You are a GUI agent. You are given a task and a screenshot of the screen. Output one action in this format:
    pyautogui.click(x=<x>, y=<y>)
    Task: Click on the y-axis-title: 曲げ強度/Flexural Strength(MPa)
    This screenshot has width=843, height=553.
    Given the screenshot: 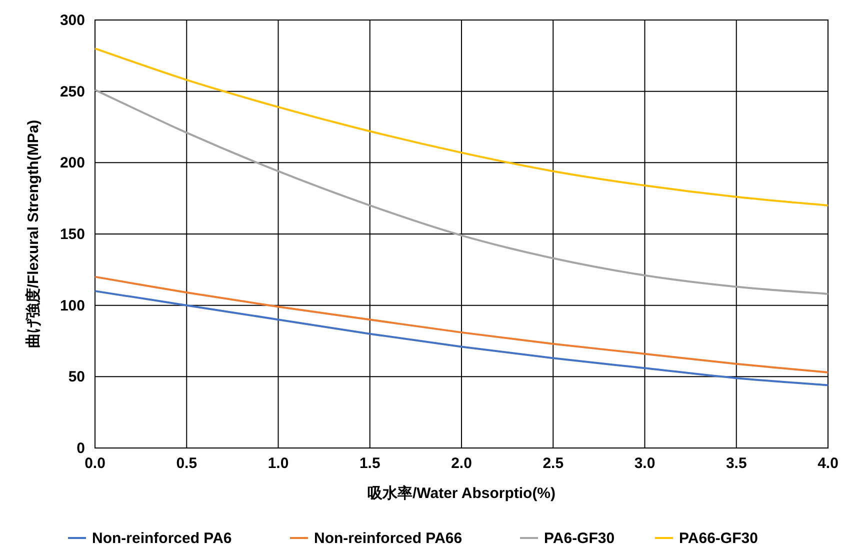 What is the action you would take?
    pyautogui.click(x=33, y=234)
    